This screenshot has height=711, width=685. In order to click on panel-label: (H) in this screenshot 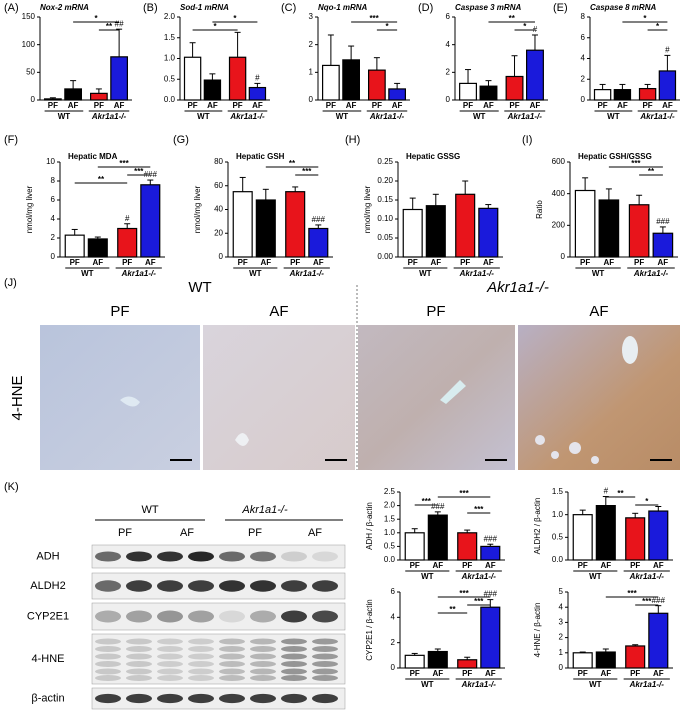, I will do `click(352, 140)`.